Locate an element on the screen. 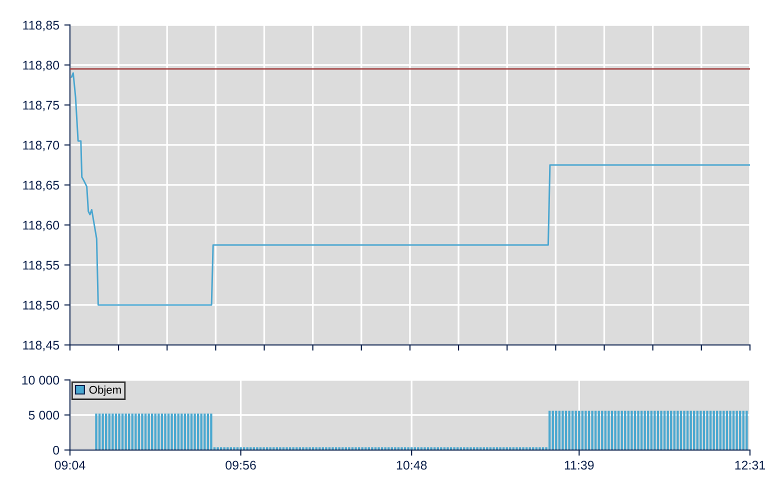 The image size is (780, 490). y-tick-label: 118,45 is located at coordinates (41, 346).